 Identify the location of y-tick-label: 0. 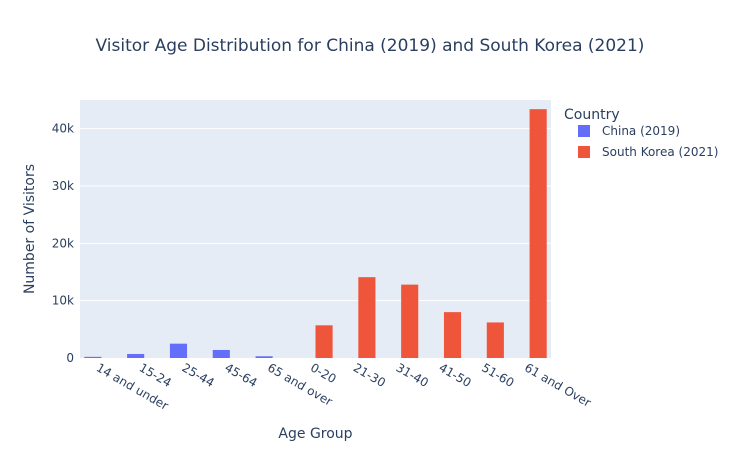
(70, 358).